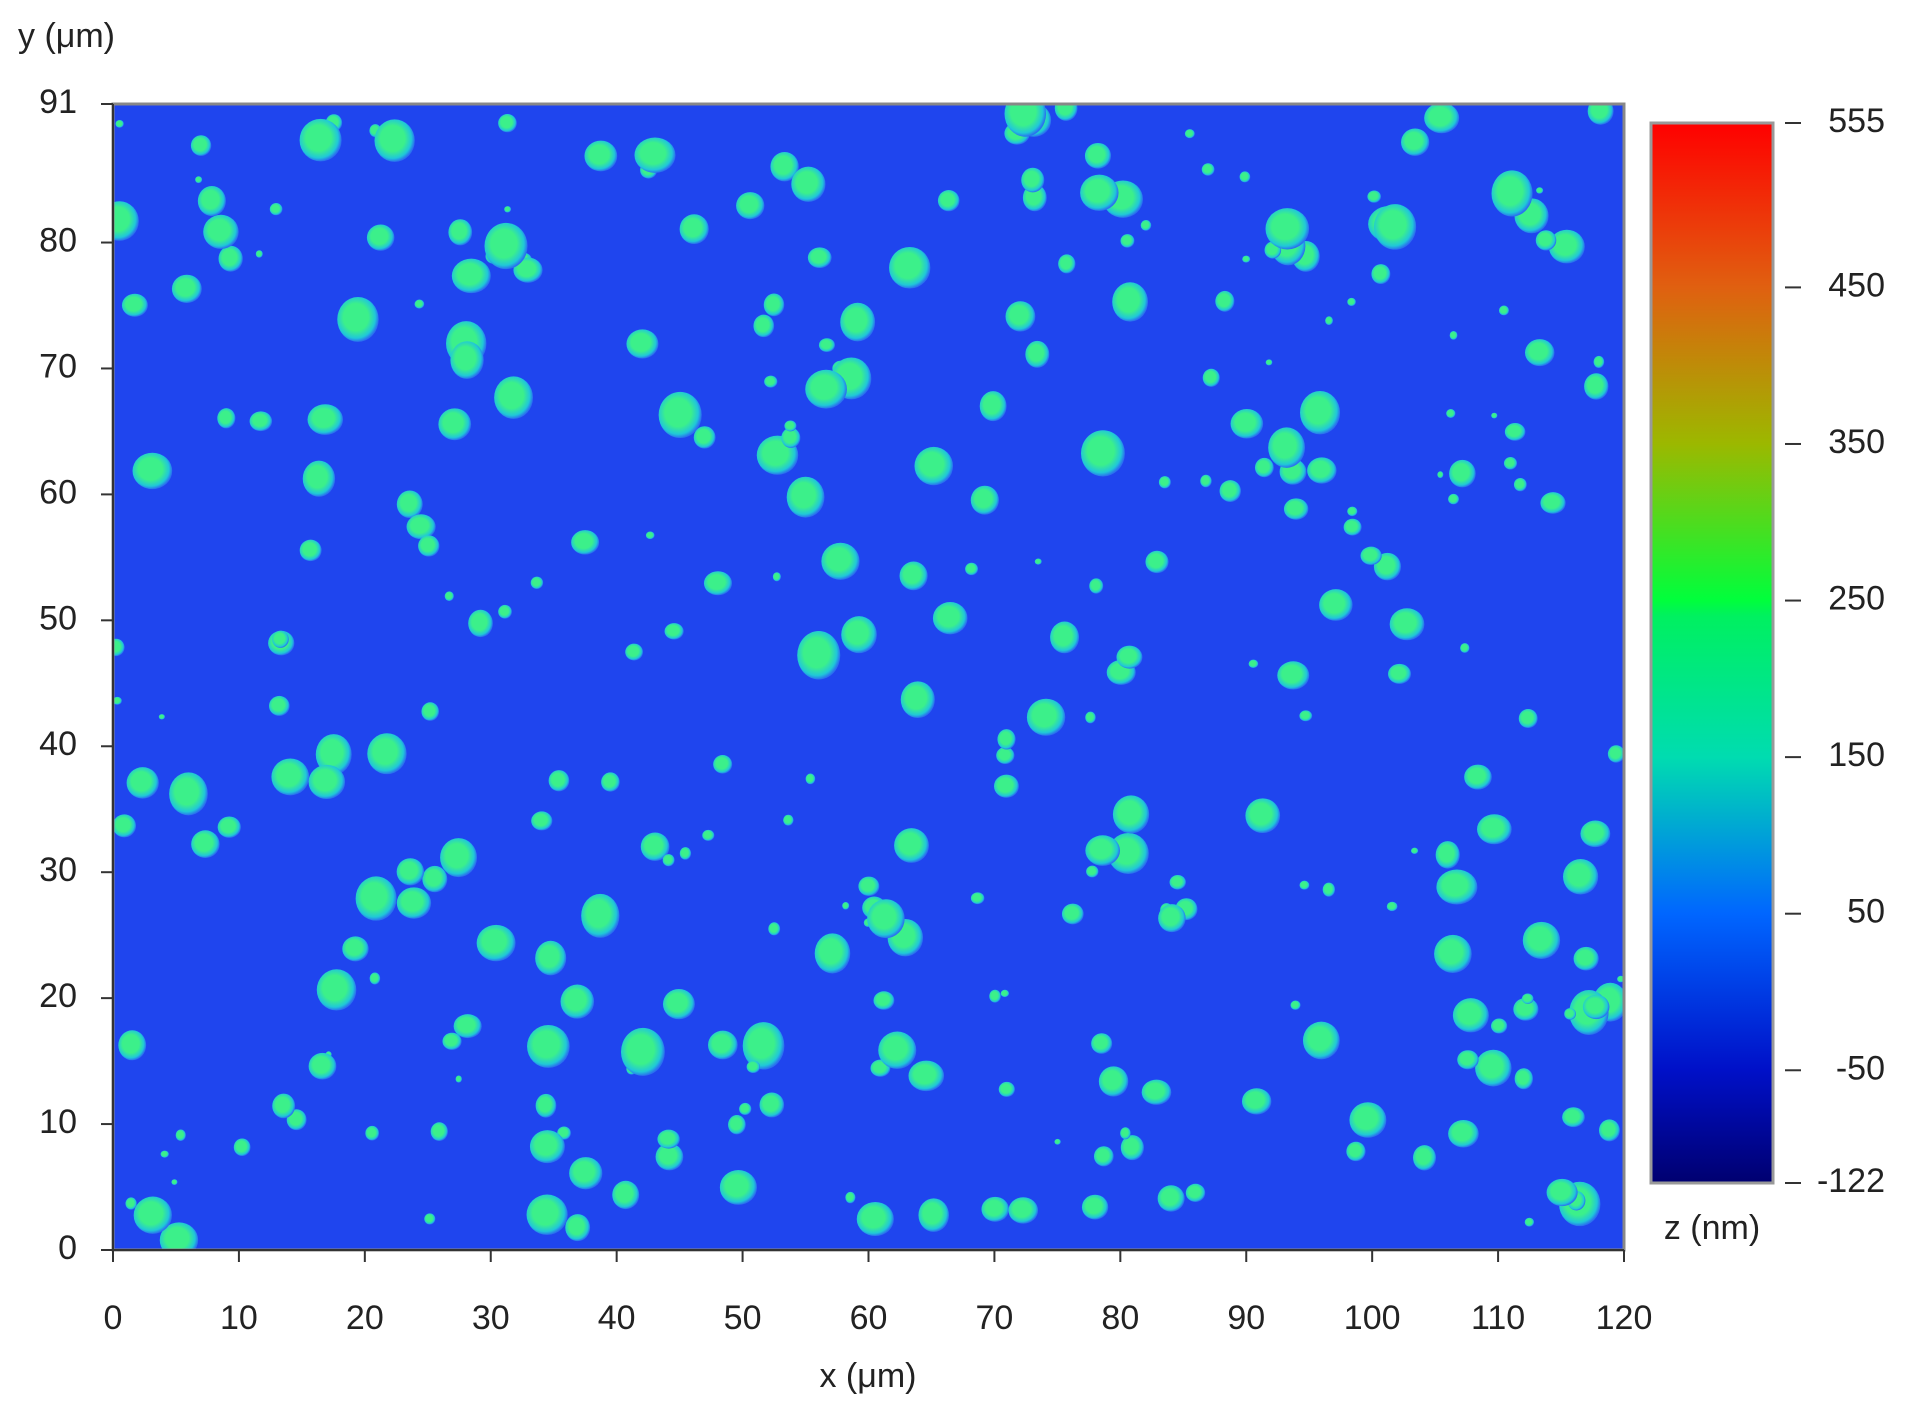 The image size is (1912, 1418). Describe the element at coordinates (1866, 912) in the screenshot. I see `colorbar-tick-label: 50` at that location.